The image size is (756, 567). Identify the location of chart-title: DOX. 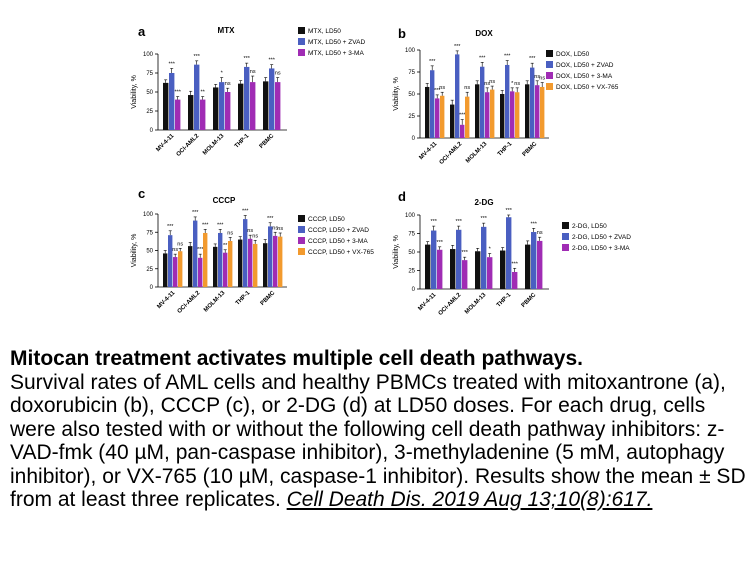
(484, 33).